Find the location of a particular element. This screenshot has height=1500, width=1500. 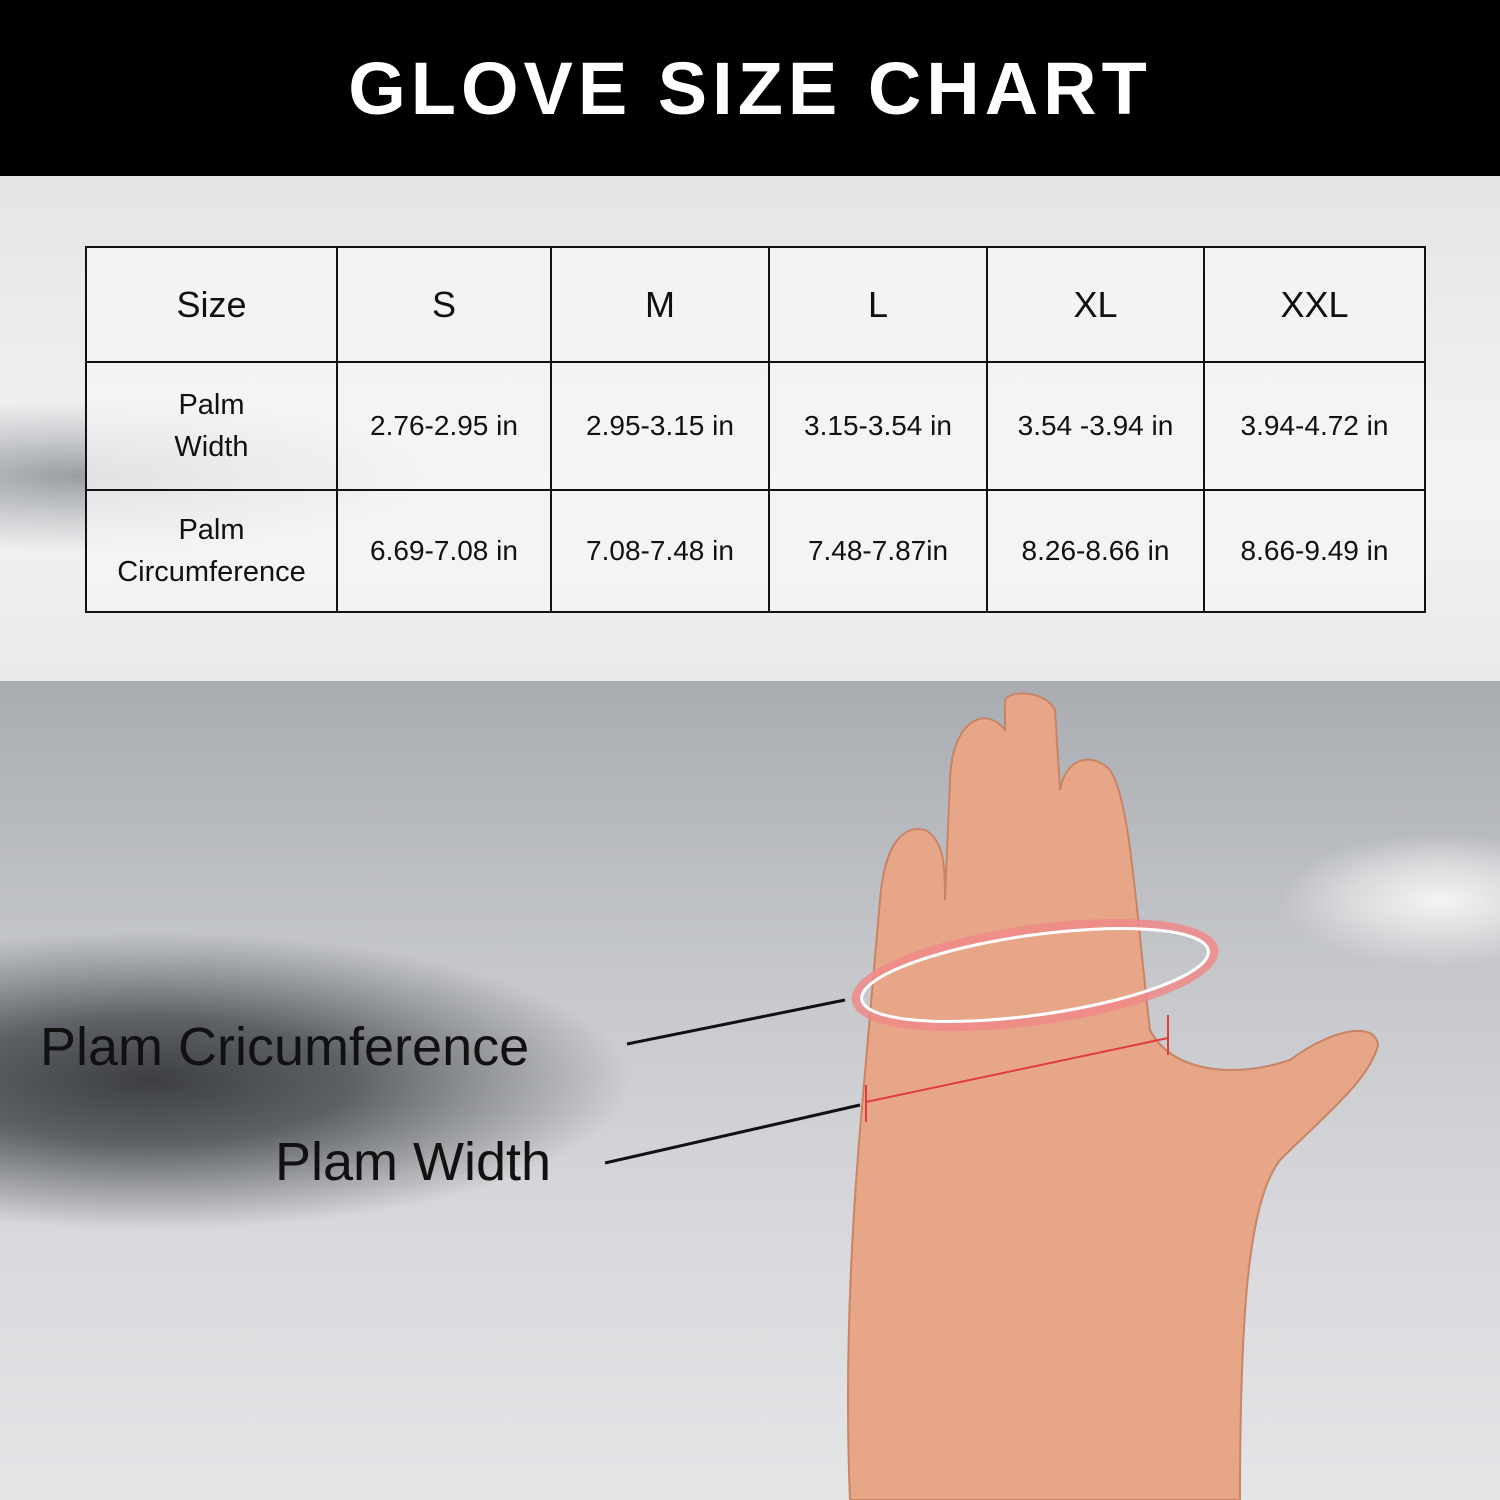

header-s: S is located at coordinates (444, 304).